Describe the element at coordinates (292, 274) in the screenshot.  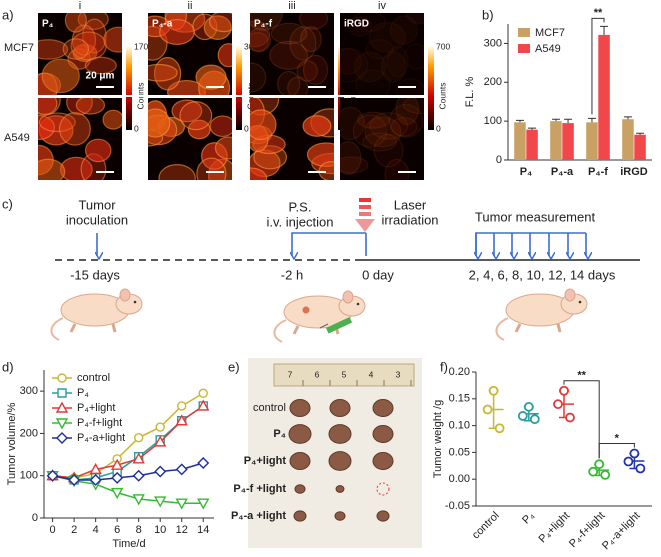
I see `time-label: -2 h` at that location.